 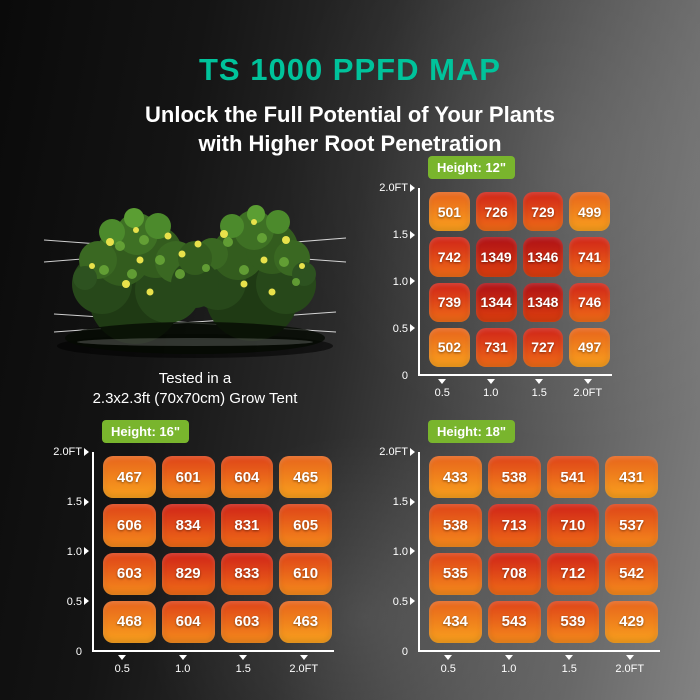 I want to click on ppfd-value-cell: 1344, so click(x=496, y=302).